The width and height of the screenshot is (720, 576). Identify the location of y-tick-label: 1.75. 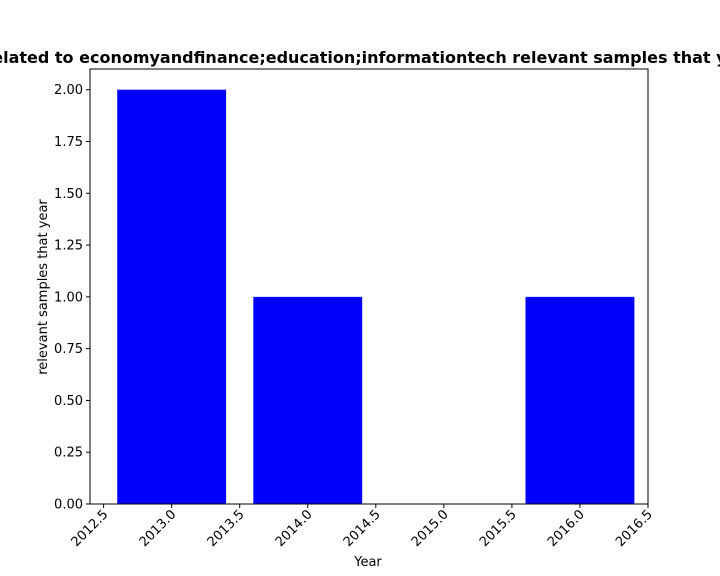
(68, 142).